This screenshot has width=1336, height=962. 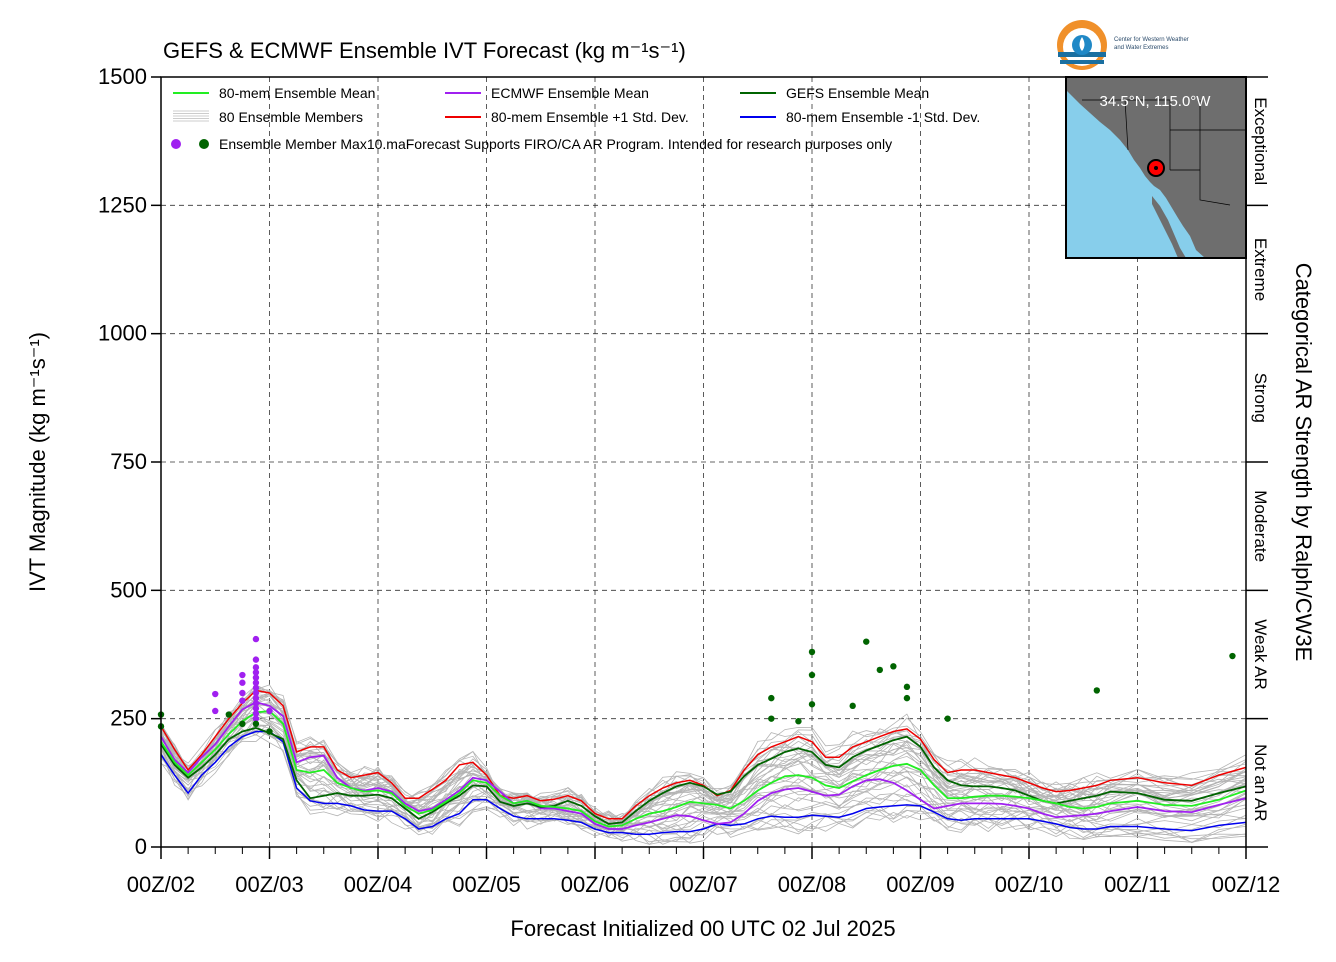 I want to click on location-dot, so click(x=1156, y=168).